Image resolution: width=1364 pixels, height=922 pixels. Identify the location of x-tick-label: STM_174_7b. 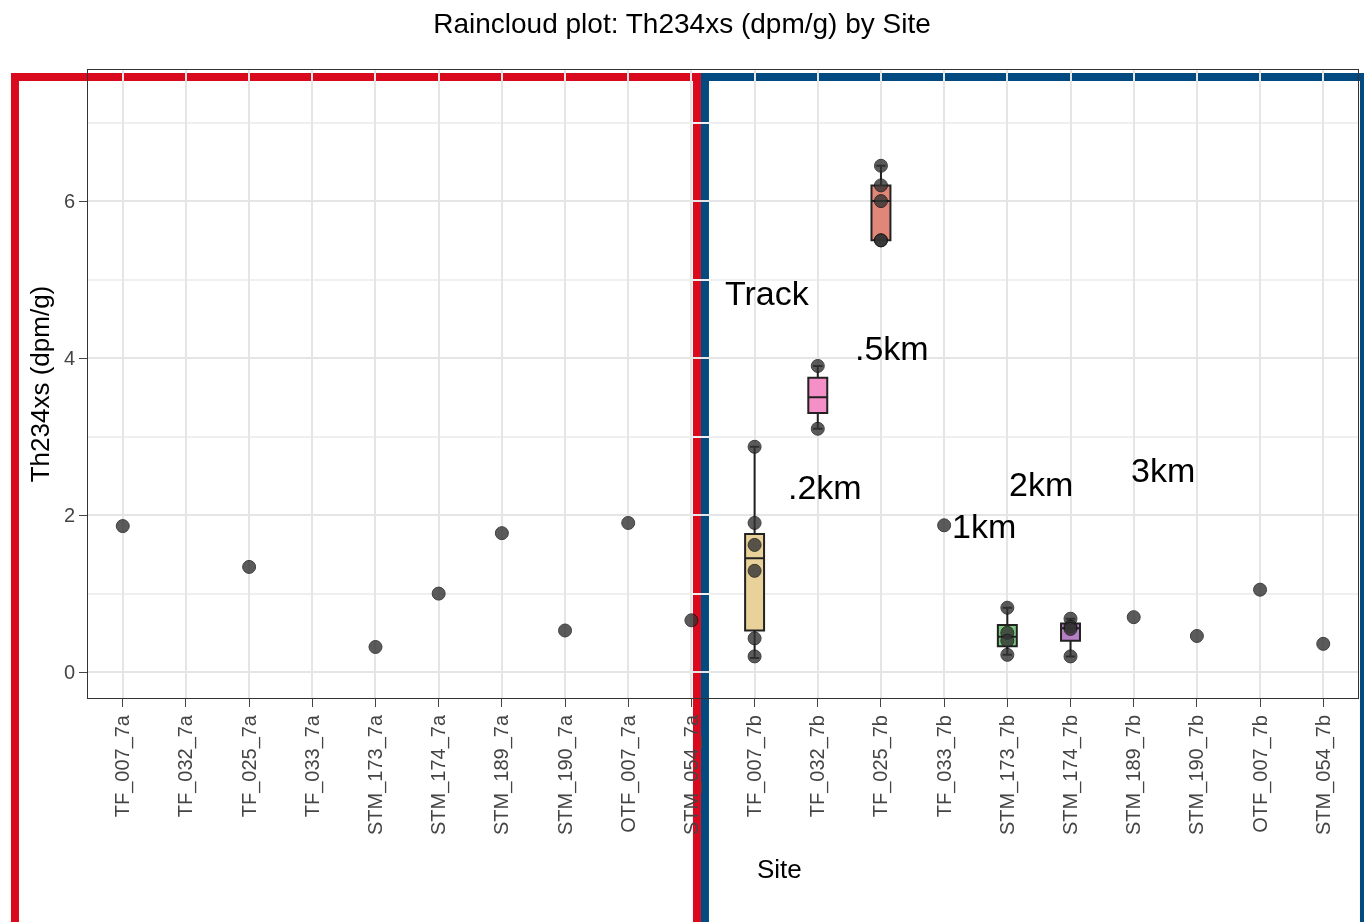
(1071, 775).